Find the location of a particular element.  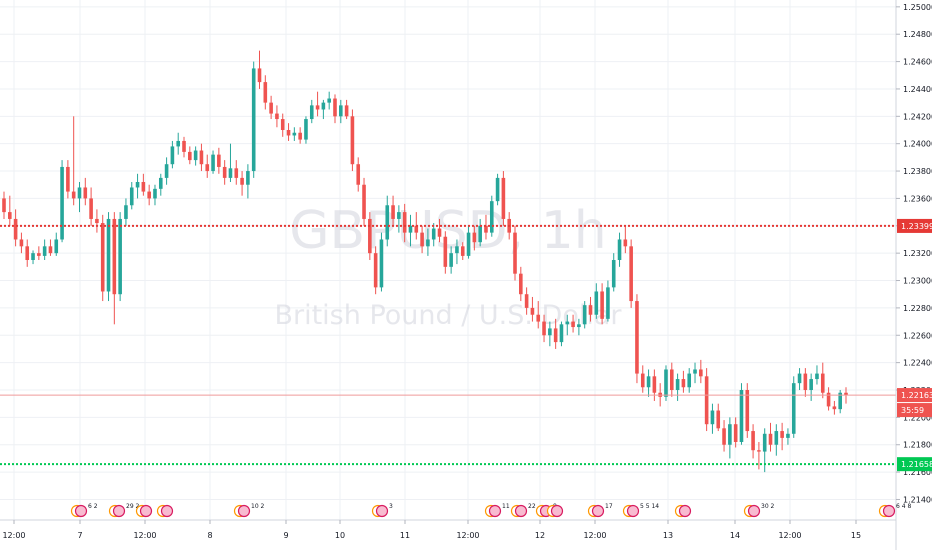

event-marker: 17 is located at coordinates (600, 510).